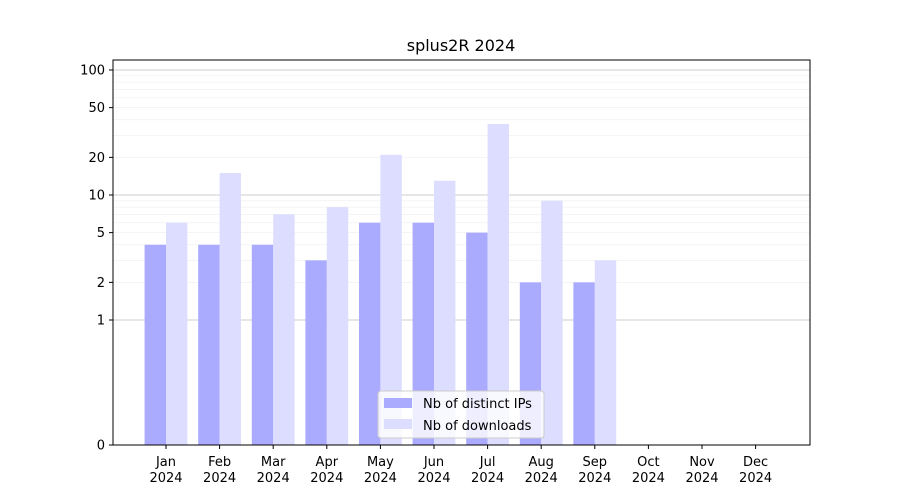  Describe the element at coordinates (273, 462) in the screenshot. I see `x-tick-label-month: Mar` at that location.